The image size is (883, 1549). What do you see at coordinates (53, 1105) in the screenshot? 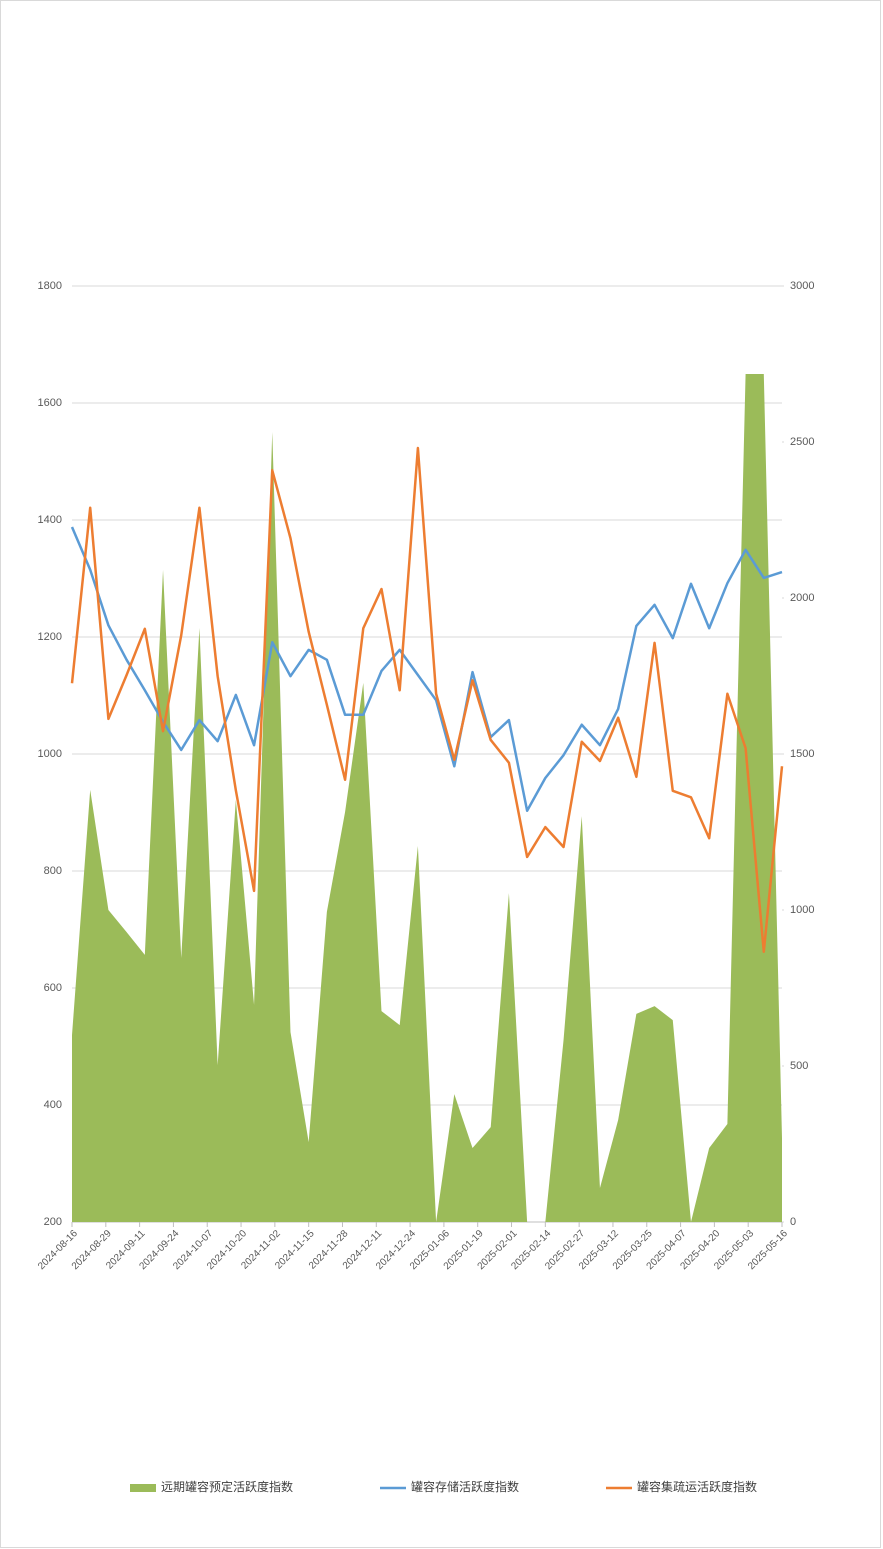
I see `y-tick-label: 400` at bounding box center [53, 1105].